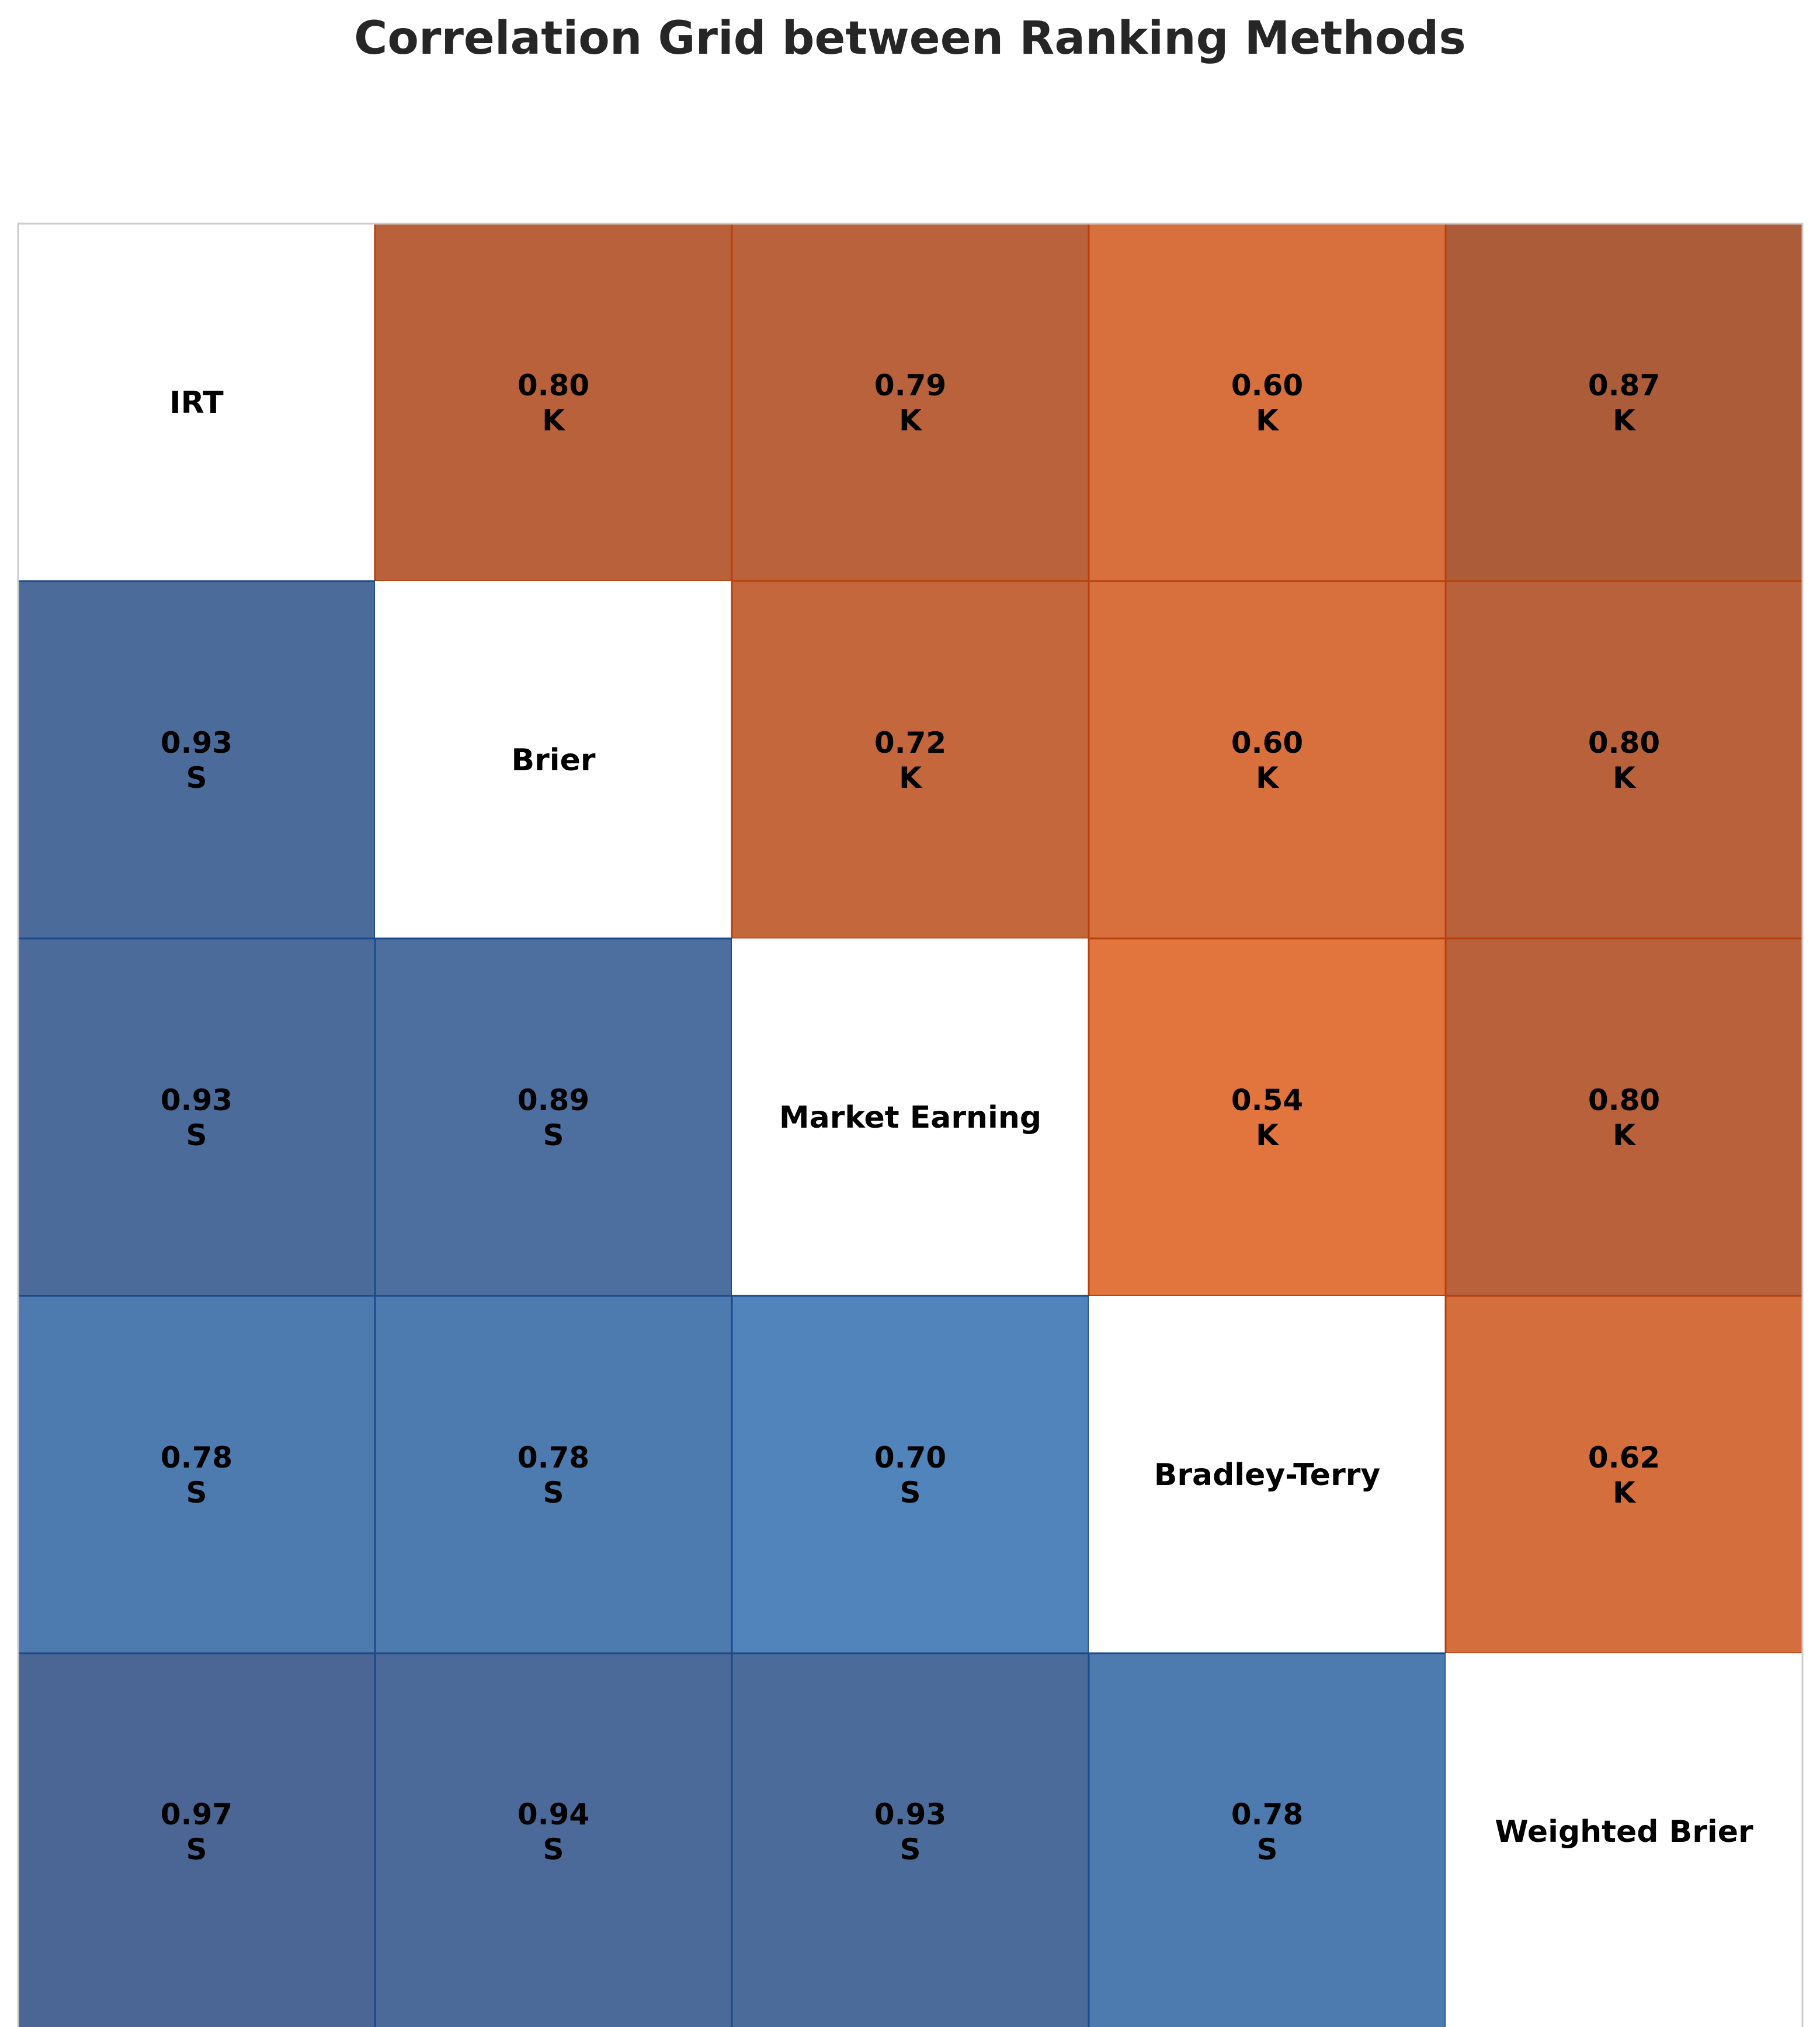  I want to click on spearman-cell-r4-c0, so click(196, 1840).